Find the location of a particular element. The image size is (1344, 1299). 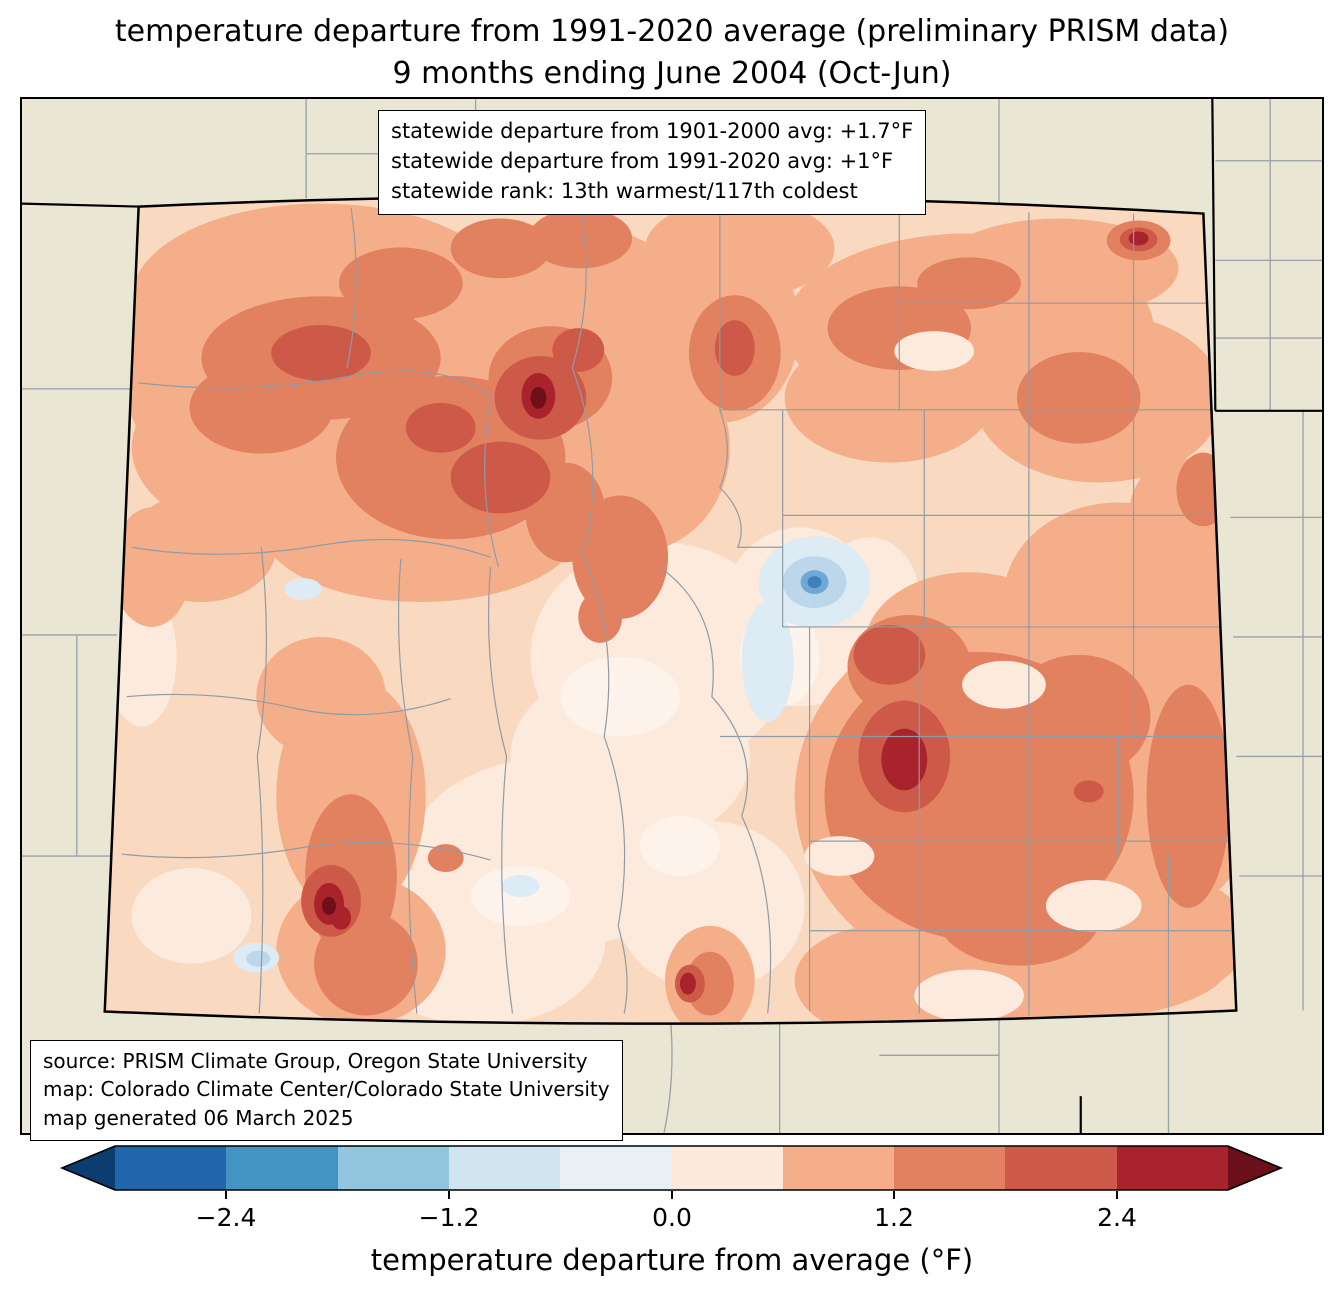

colorbar-bands is located at coordinates (671, 1168).